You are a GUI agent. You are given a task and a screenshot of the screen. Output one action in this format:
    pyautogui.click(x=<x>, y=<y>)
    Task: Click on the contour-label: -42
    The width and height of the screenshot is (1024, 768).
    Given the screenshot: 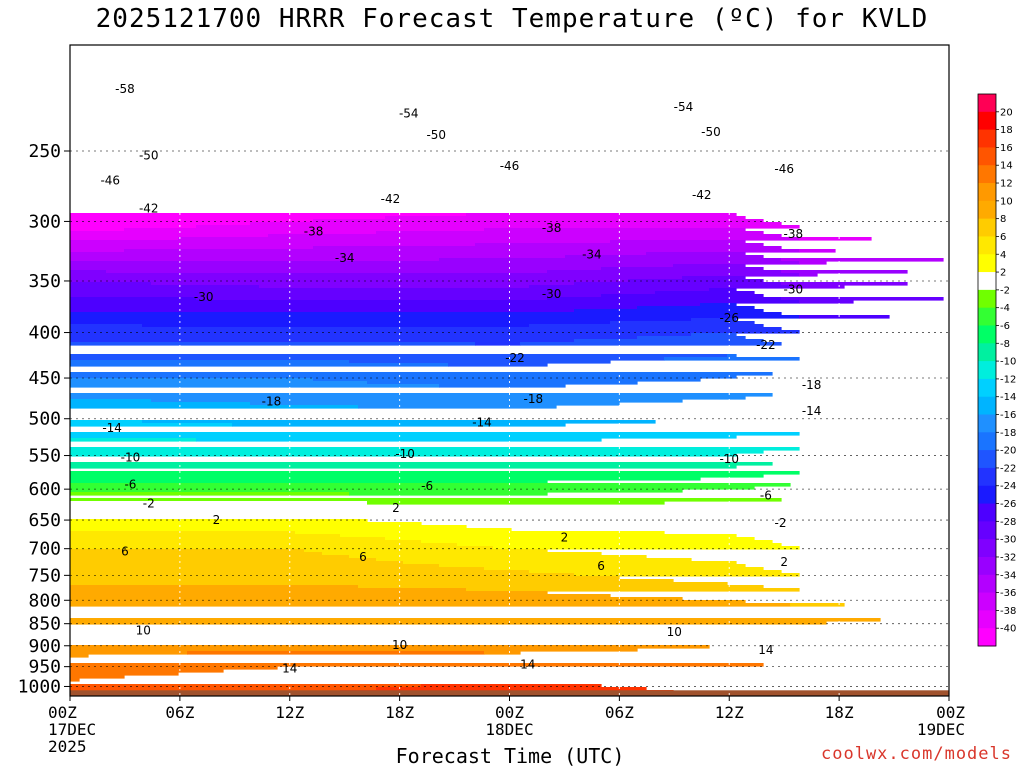 What is the action you would take?
    pyautogui.click(x=702, y=195)
    